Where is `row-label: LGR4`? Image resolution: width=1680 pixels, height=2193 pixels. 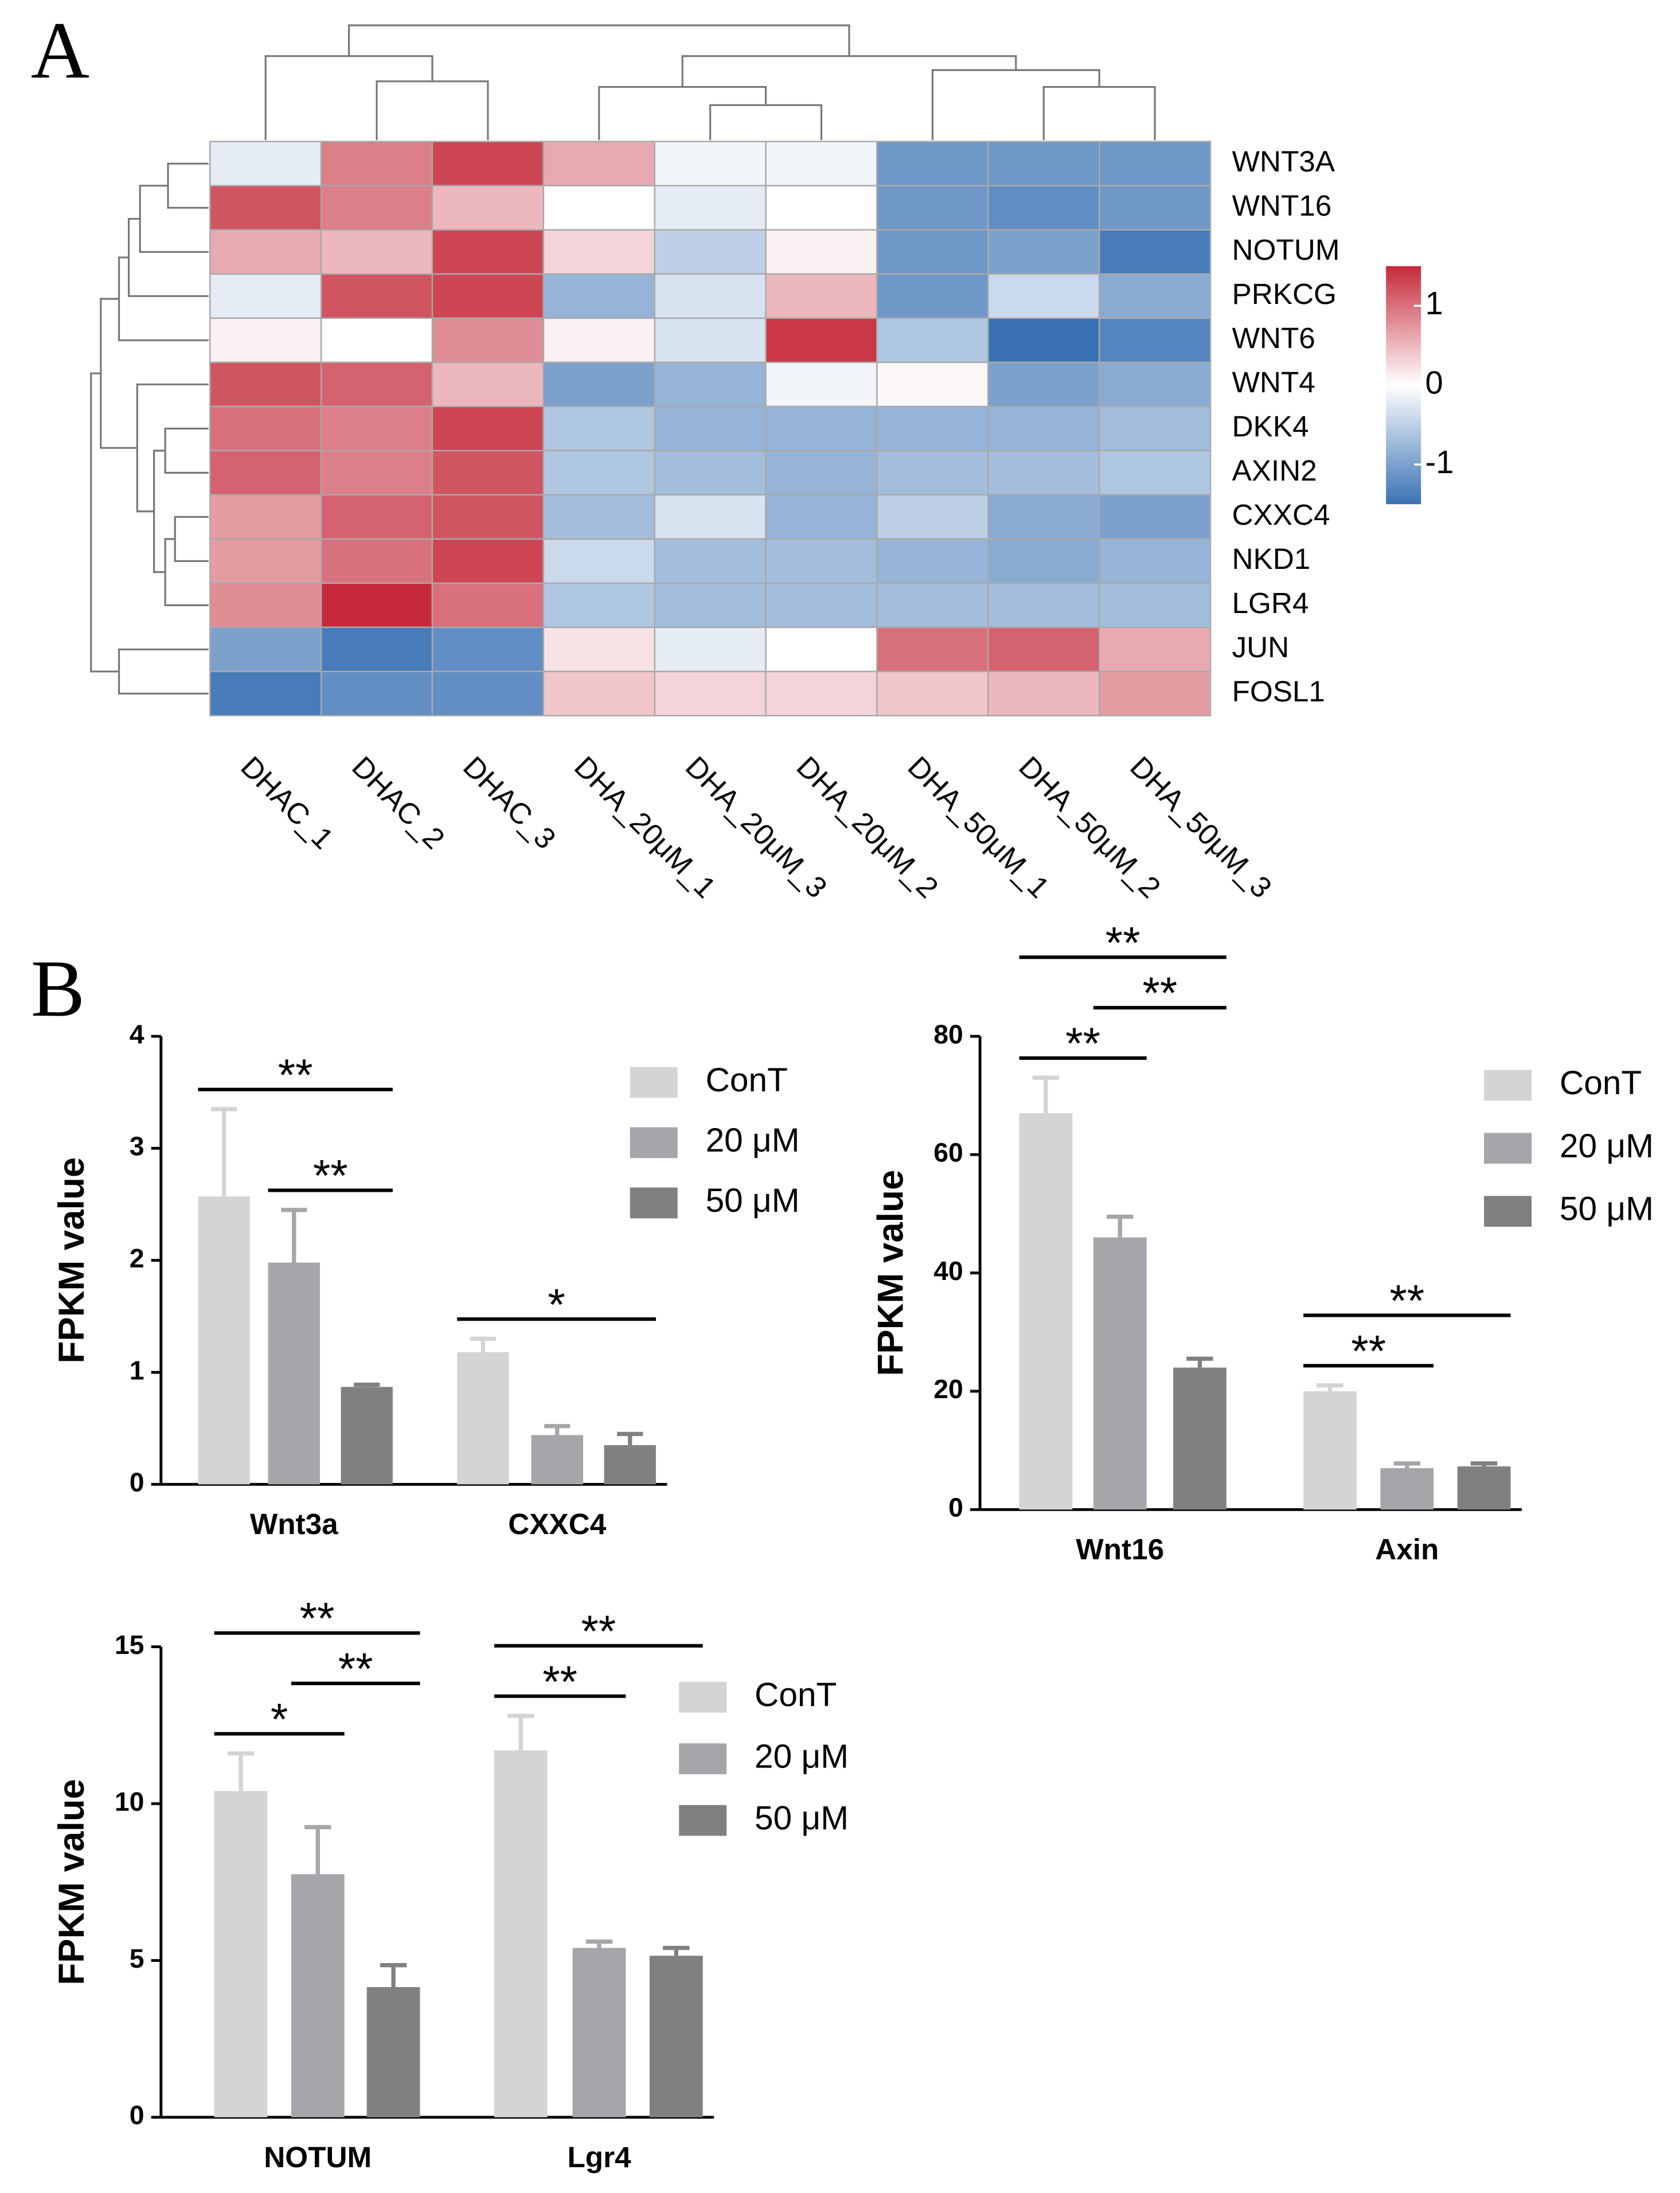
row-label: LGR4 is located at coordinates (1270, 603).